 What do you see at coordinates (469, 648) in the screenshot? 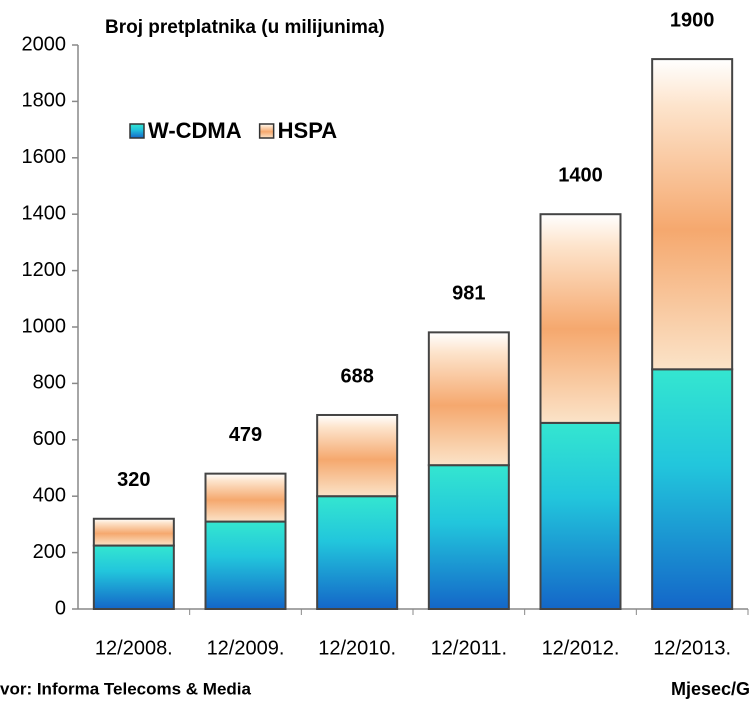
I see `x-tick-label: 12/2011.` at bounding box center [469, 648].